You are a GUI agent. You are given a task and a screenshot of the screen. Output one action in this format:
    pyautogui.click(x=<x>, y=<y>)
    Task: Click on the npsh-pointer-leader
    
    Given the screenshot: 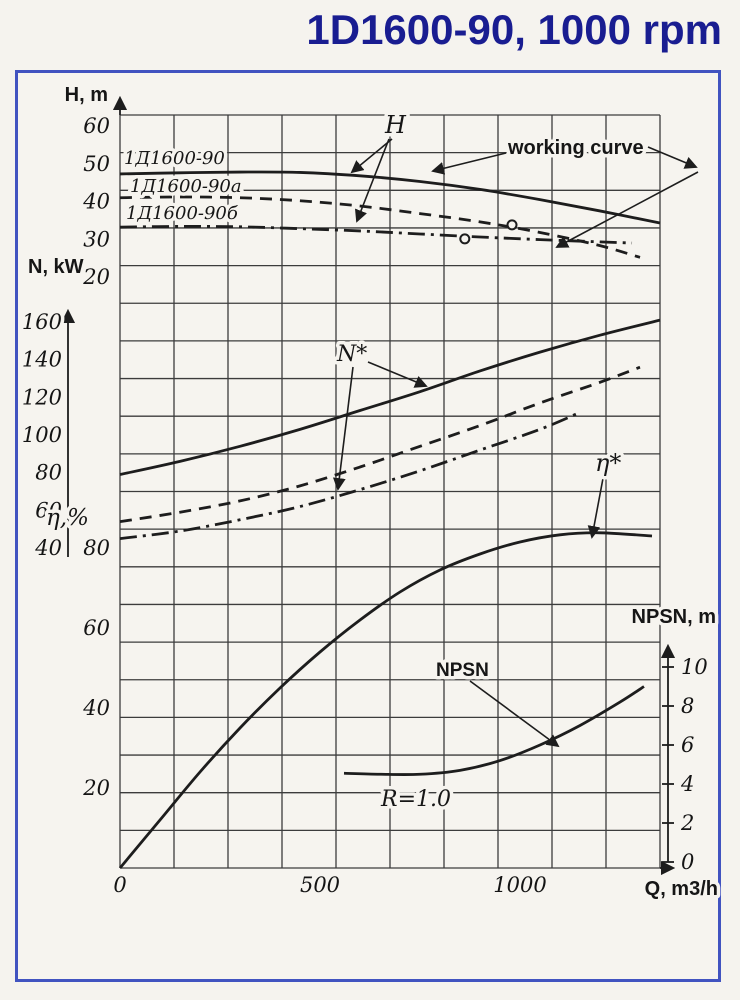 What is the action you would take?
    pyautogui.click(x=514, y=714)
    